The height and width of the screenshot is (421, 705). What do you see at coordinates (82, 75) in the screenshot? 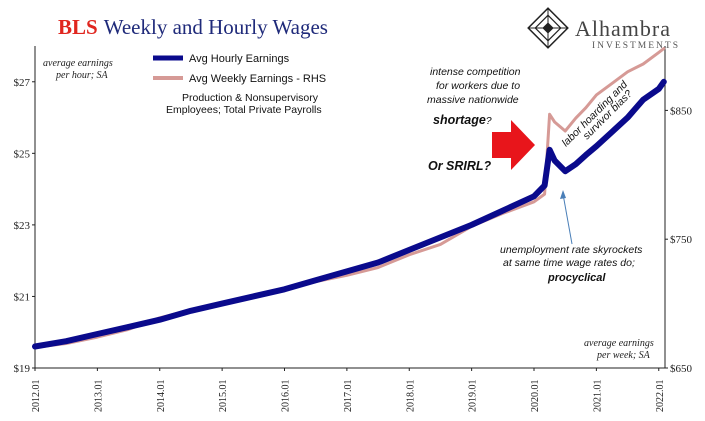
I see `left-axis-note-2: per hour; SA` at bounding box center [82, 75].